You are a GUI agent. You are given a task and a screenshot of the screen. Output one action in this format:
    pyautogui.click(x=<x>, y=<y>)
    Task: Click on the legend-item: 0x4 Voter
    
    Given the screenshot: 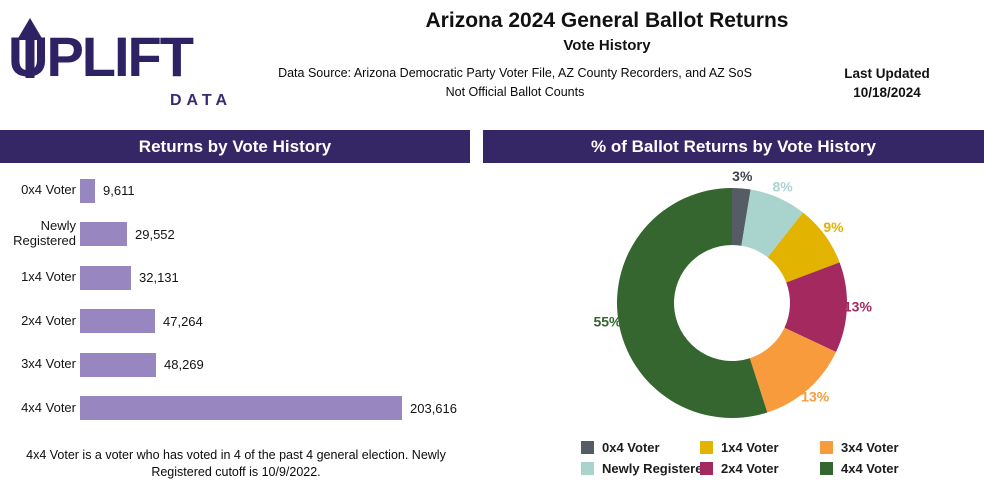 What is the action you would take?
    pyautogui.click(x=640, y=447)
    